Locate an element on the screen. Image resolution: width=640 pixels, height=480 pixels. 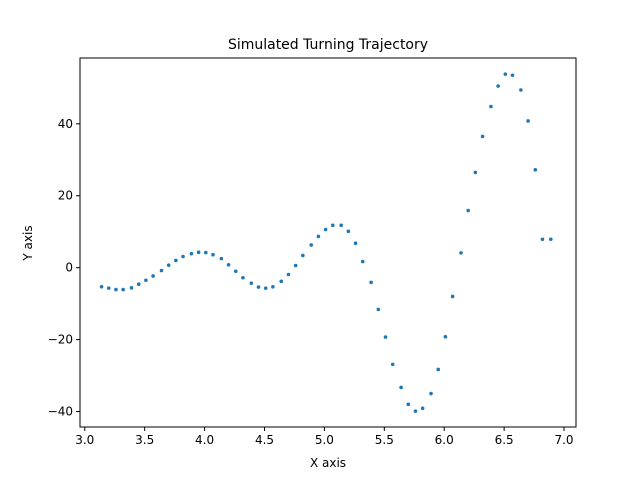
y-tick-label: −20 is located at coordinates (60, 340).